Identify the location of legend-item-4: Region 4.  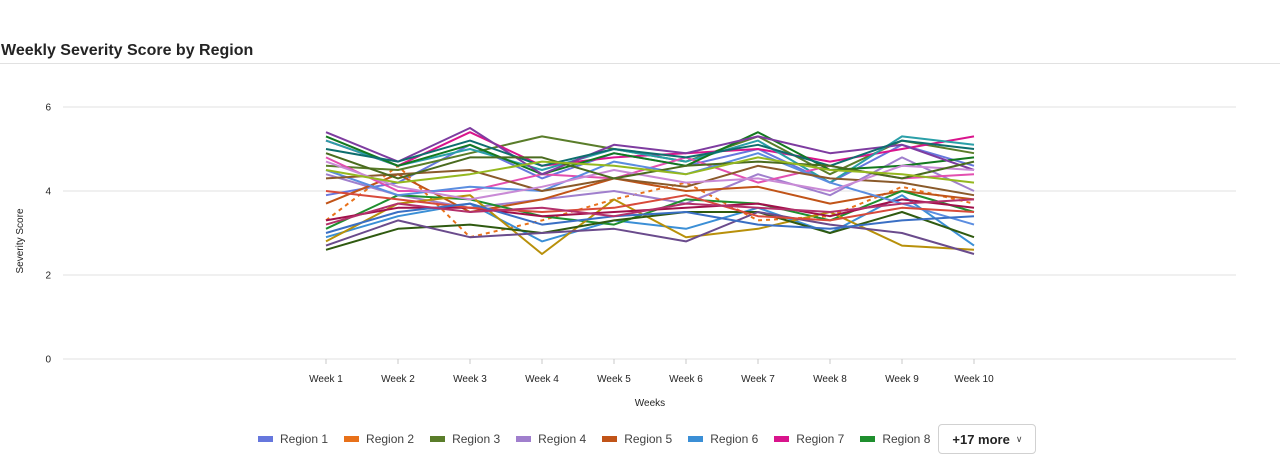
(551, 439).